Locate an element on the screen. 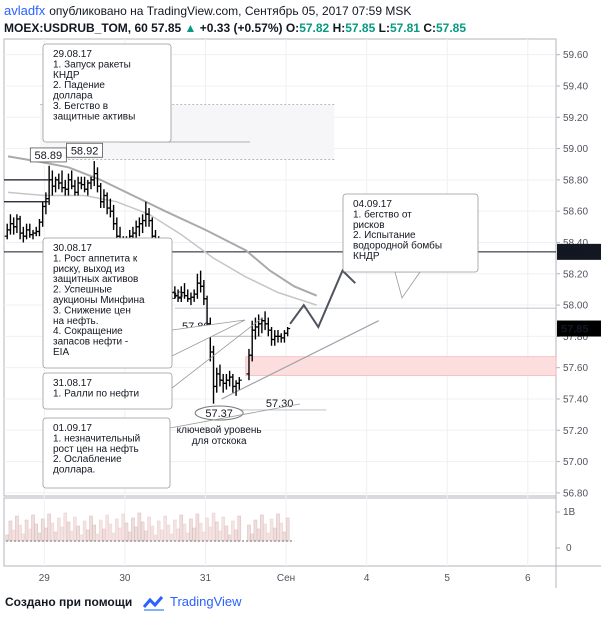 The image size is (601, 621). callout-line: защитные активы is located at coordinates (94, 116).